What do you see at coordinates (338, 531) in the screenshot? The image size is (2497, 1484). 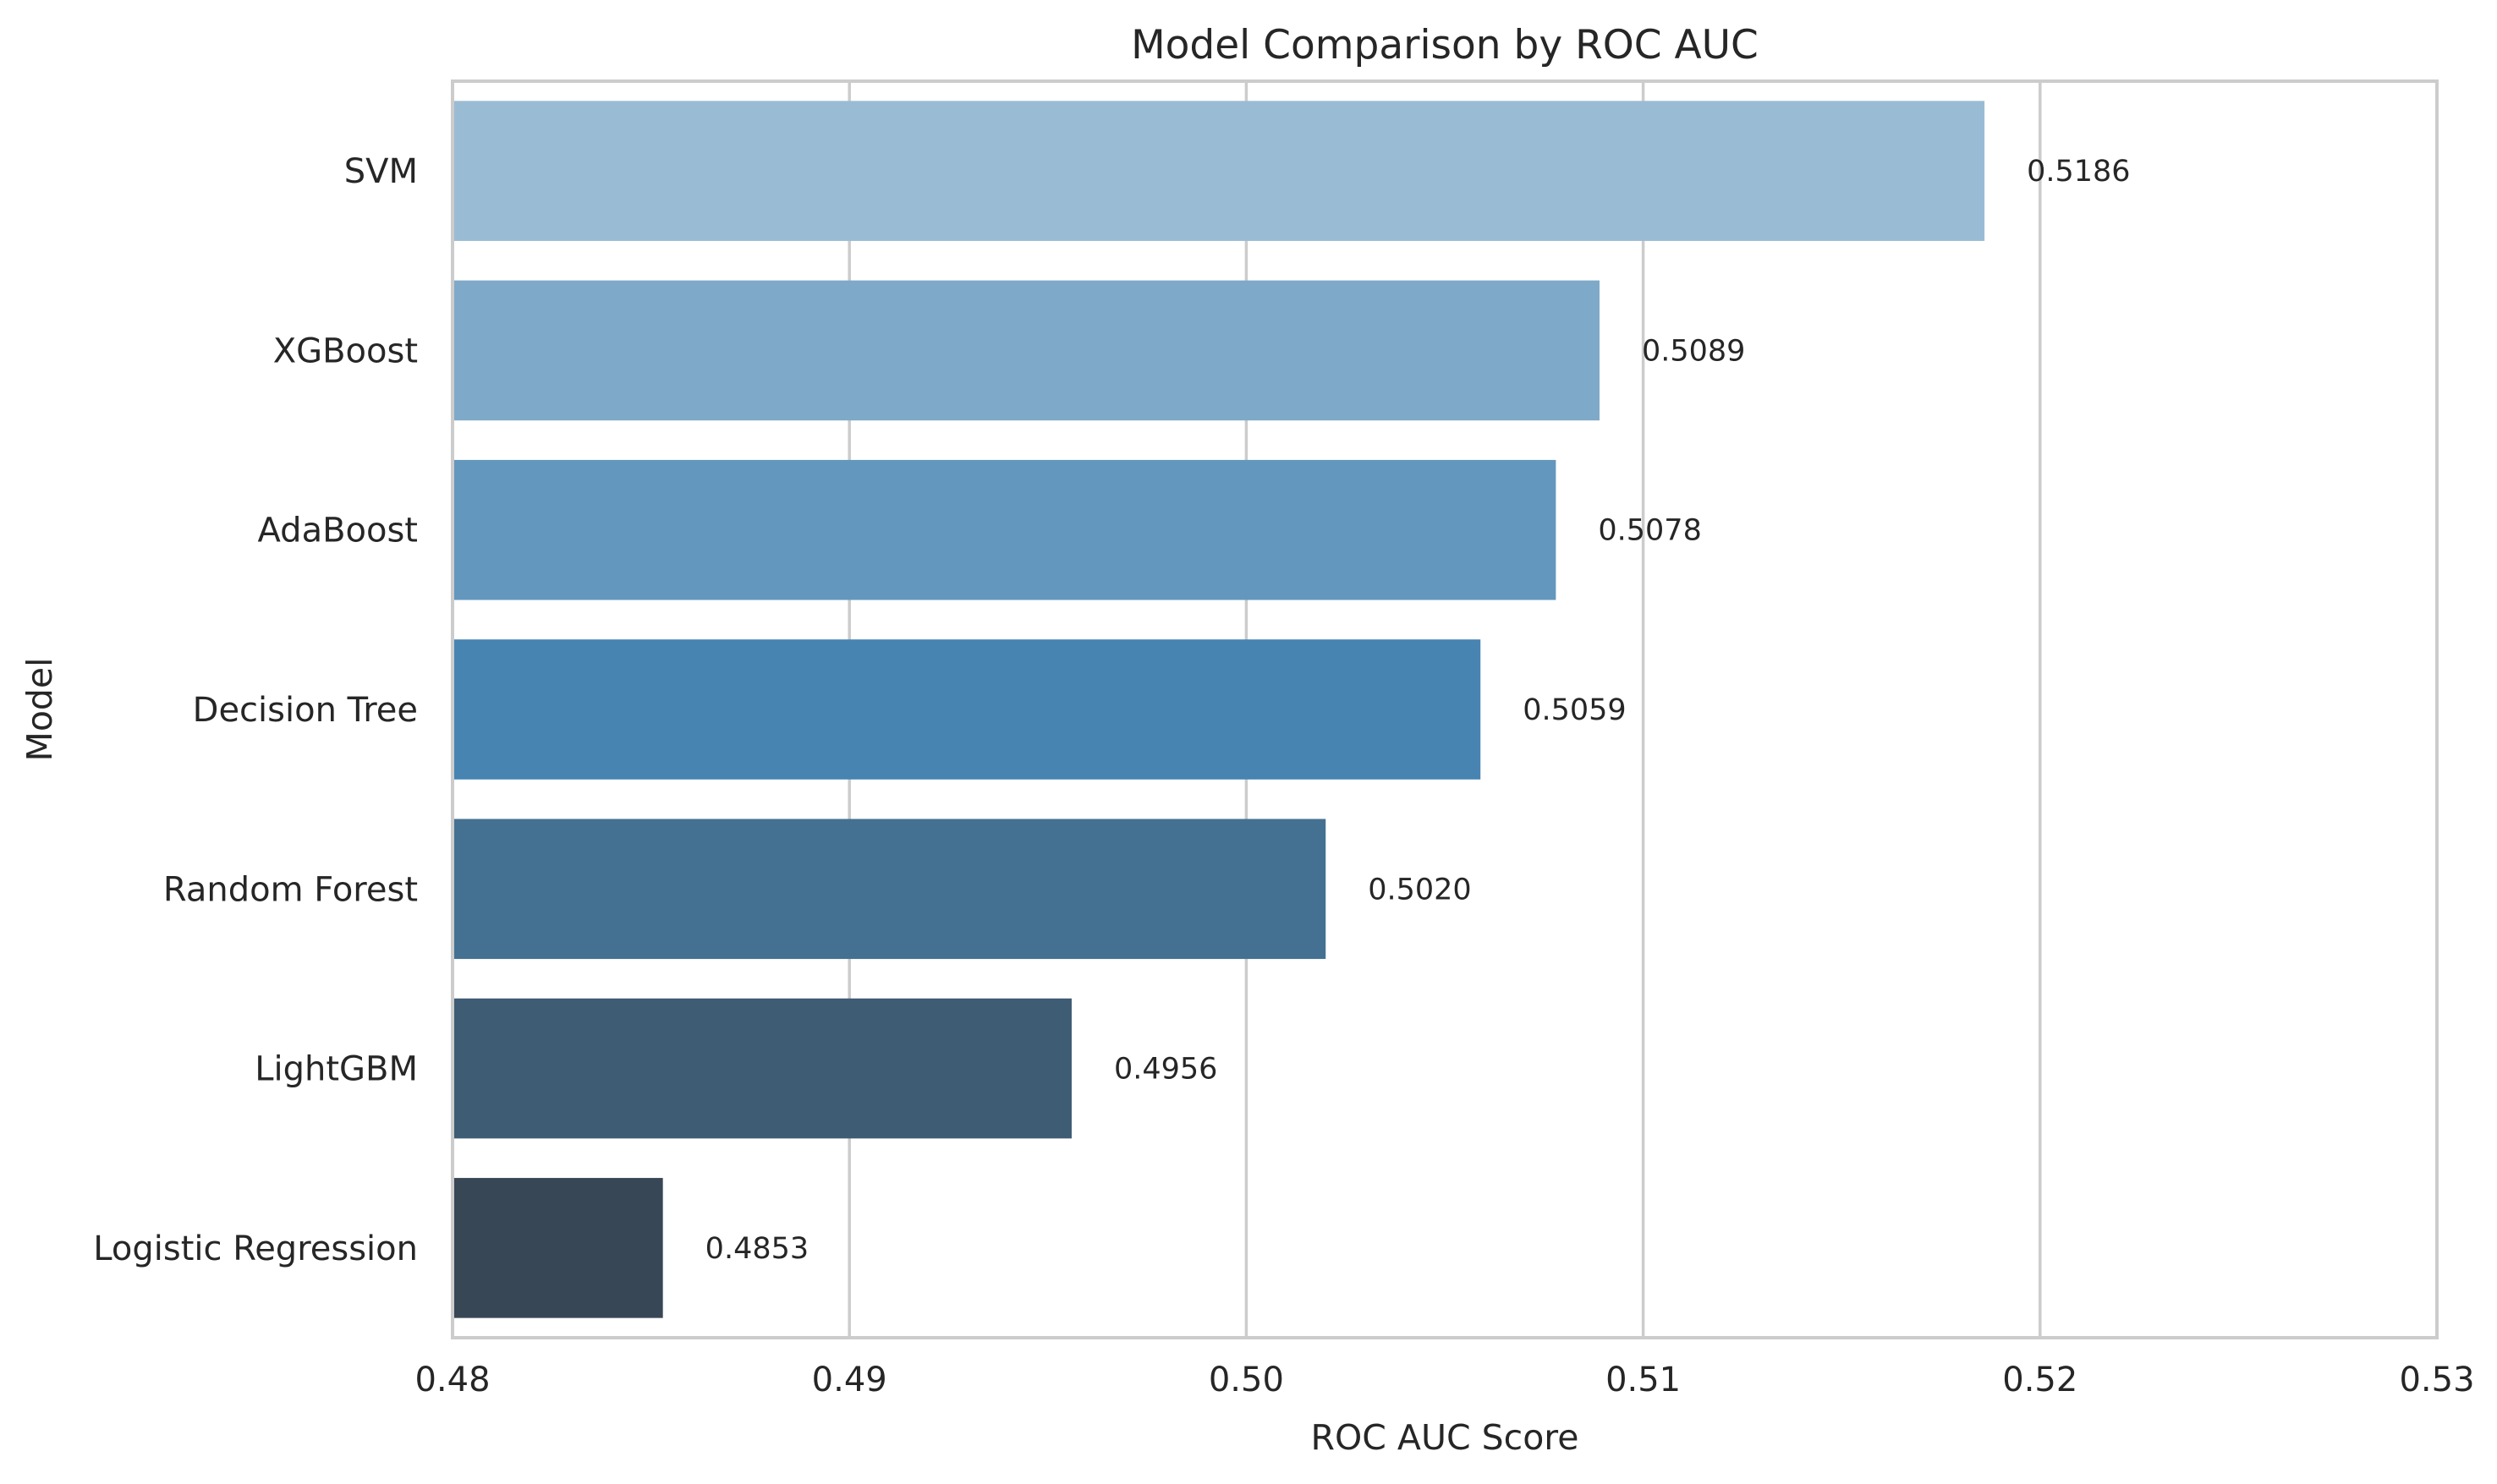 I see `category-label: AdaBoost` at bounding box center [338, 531].